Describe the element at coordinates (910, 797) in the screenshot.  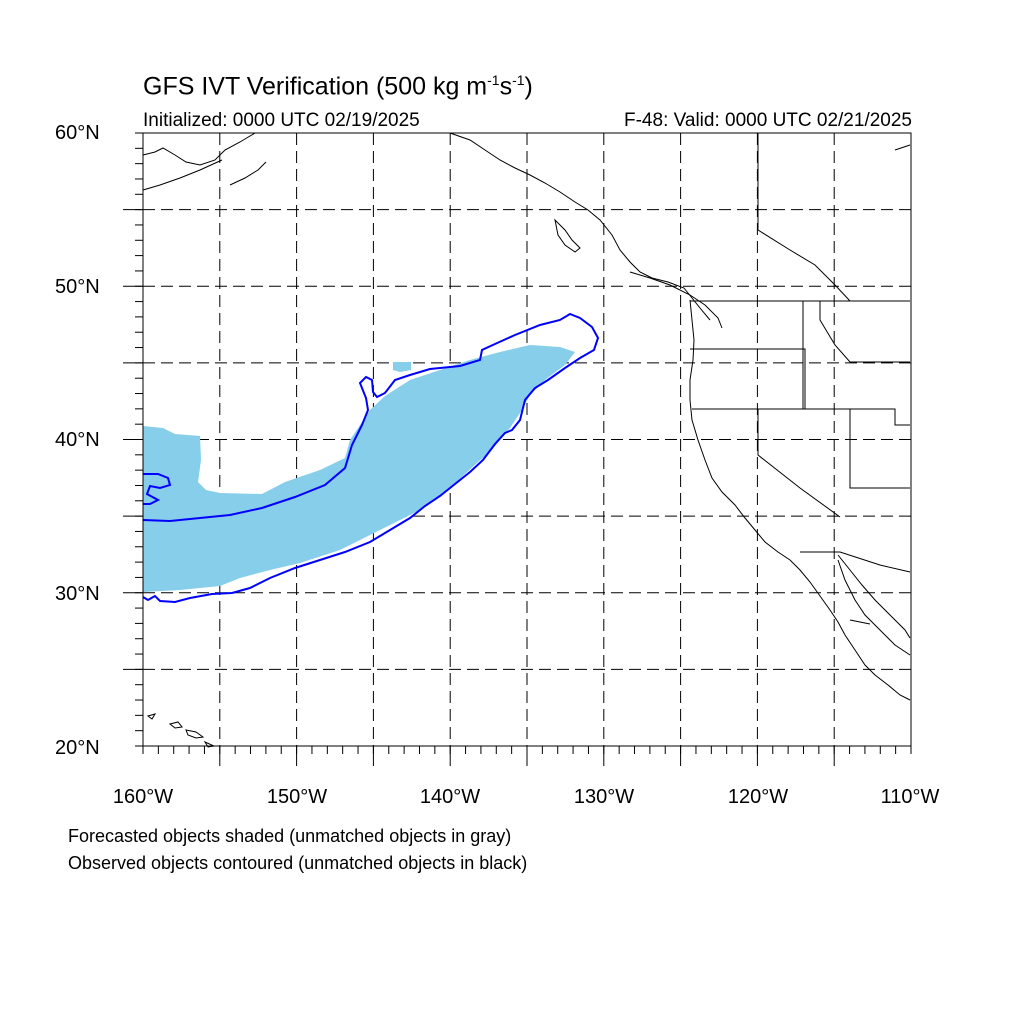
I see `lon-label-110w: 110°W` at that location.